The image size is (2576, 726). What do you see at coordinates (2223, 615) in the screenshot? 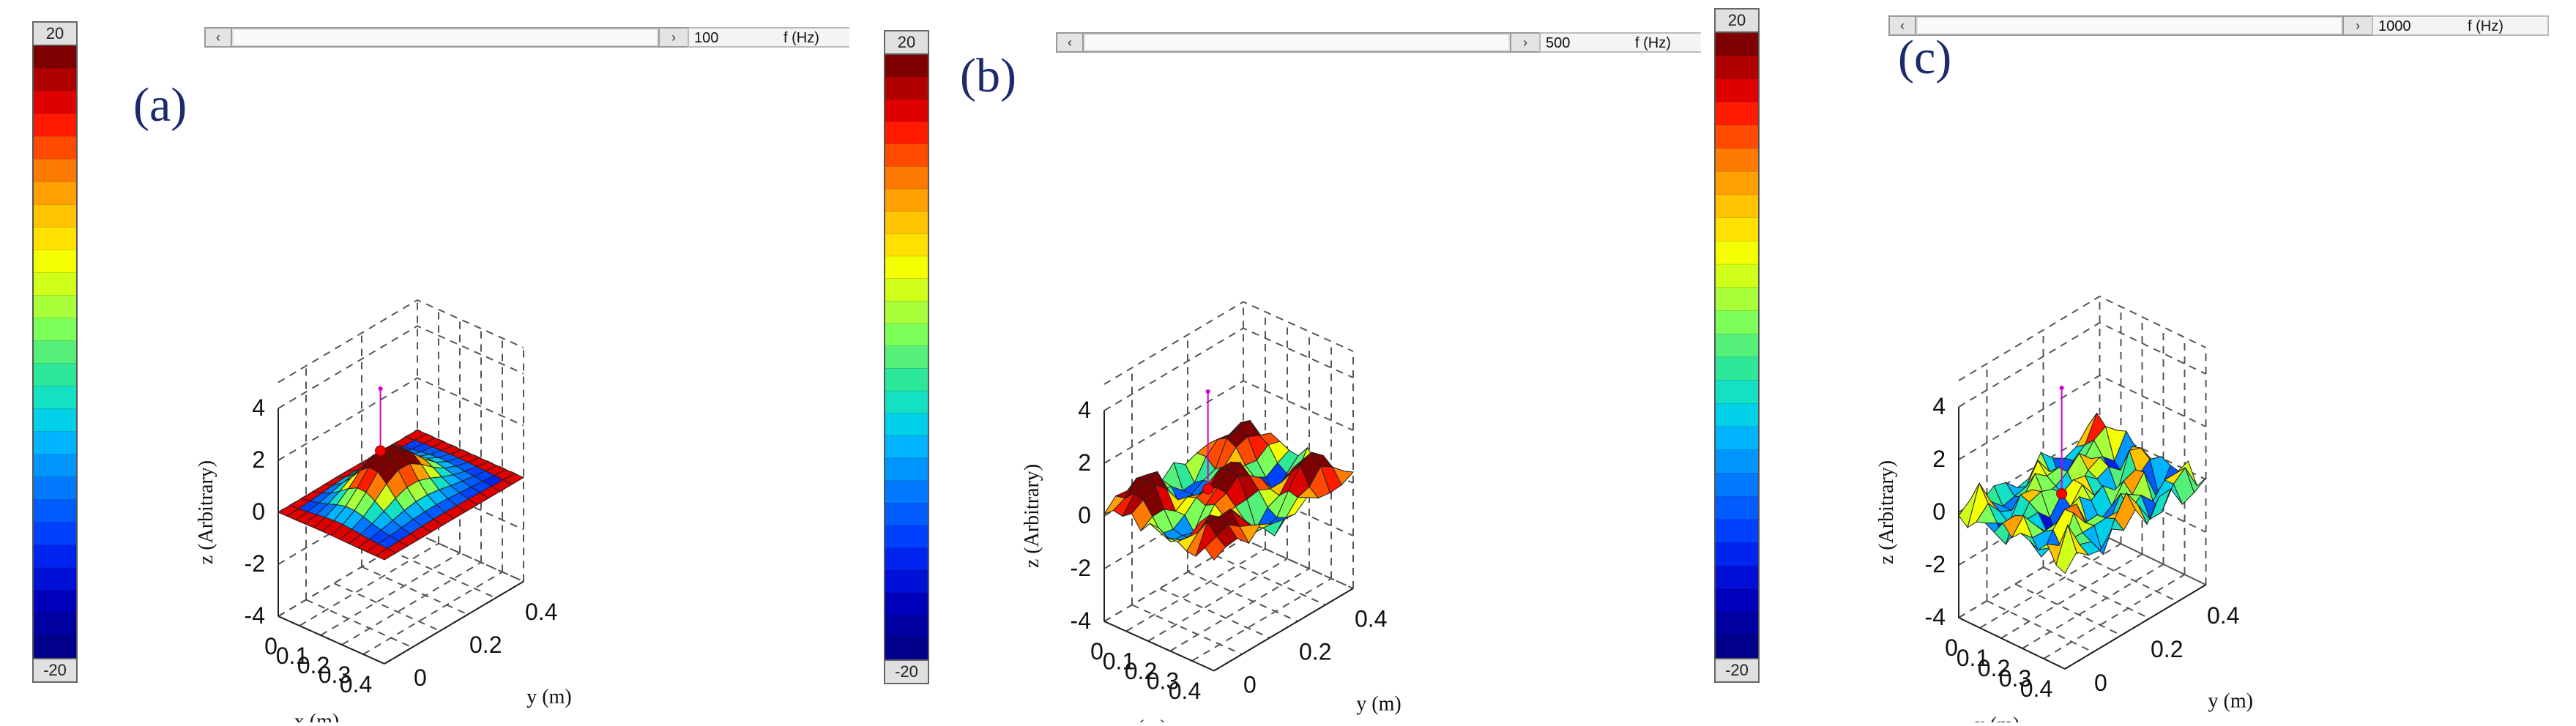
I see `y-tick-label: 0.4` at bounding box center [2223, 615].